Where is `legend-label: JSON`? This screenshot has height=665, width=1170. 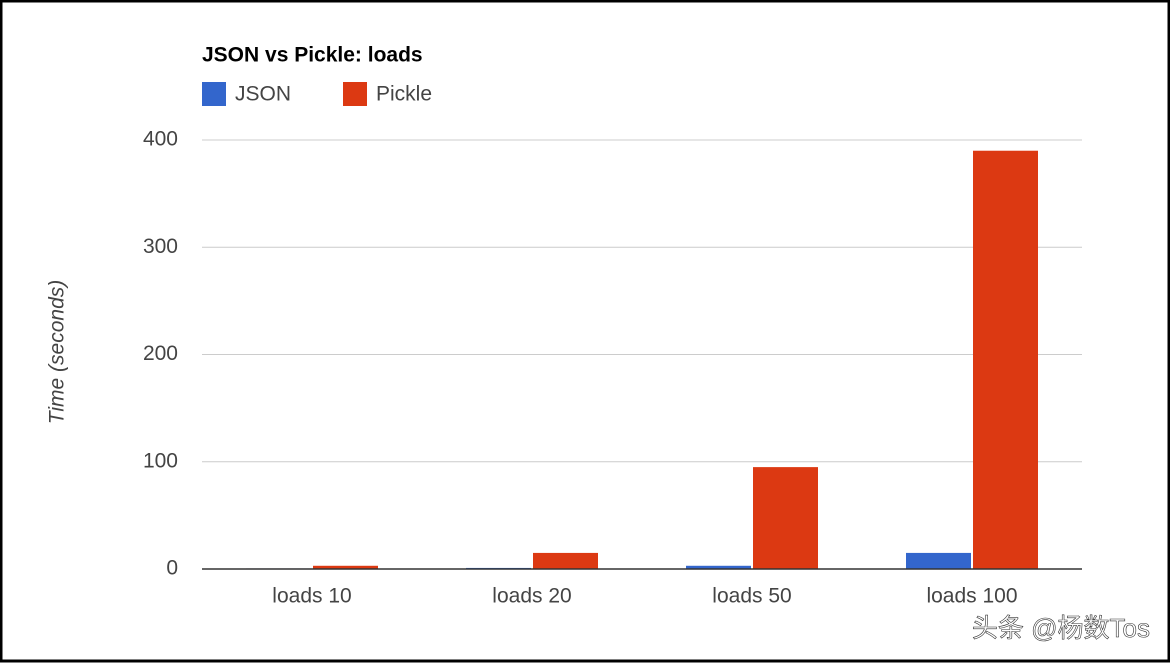 legend-label: JSON is located at coordinates (263, 94).